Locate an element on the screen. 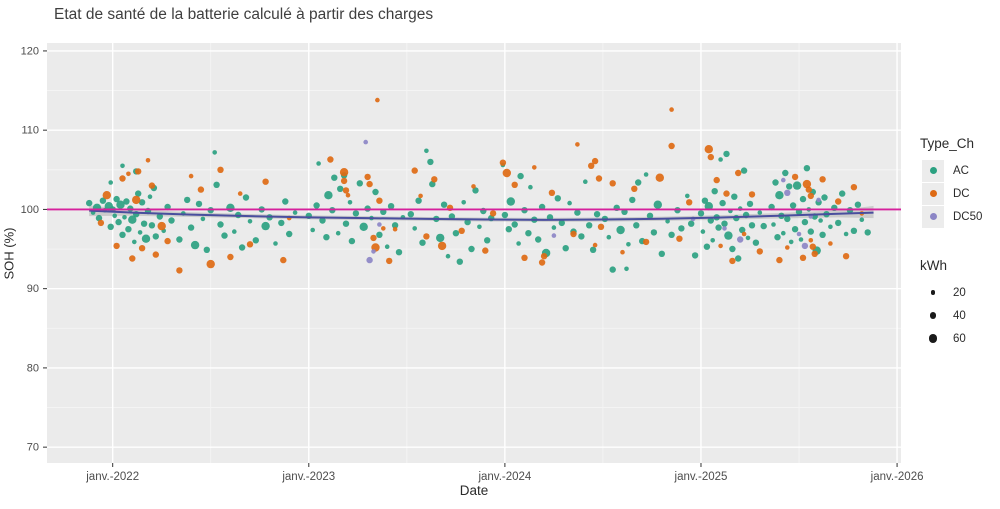 This screenshot has height=509, width=1000. legend-item-label: 60 is located at coordinates (959, 338).